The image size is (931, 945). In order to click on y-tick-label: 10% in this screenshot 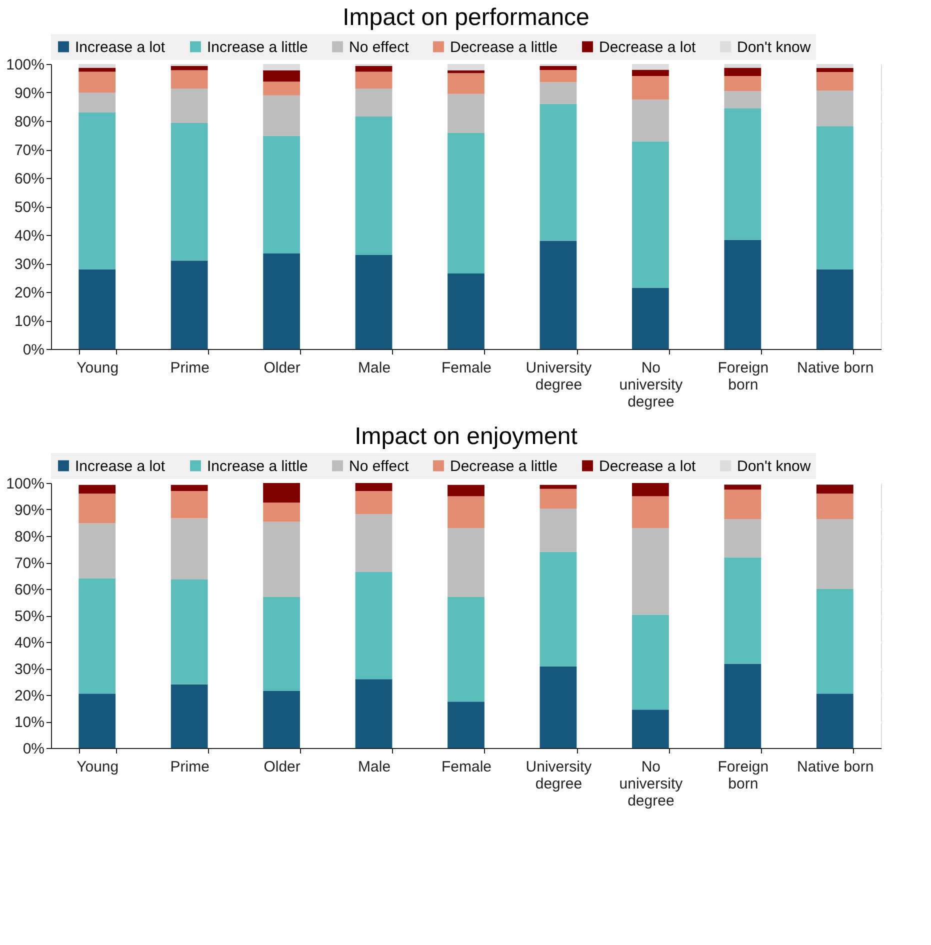, I will do `click(29, 722)`.